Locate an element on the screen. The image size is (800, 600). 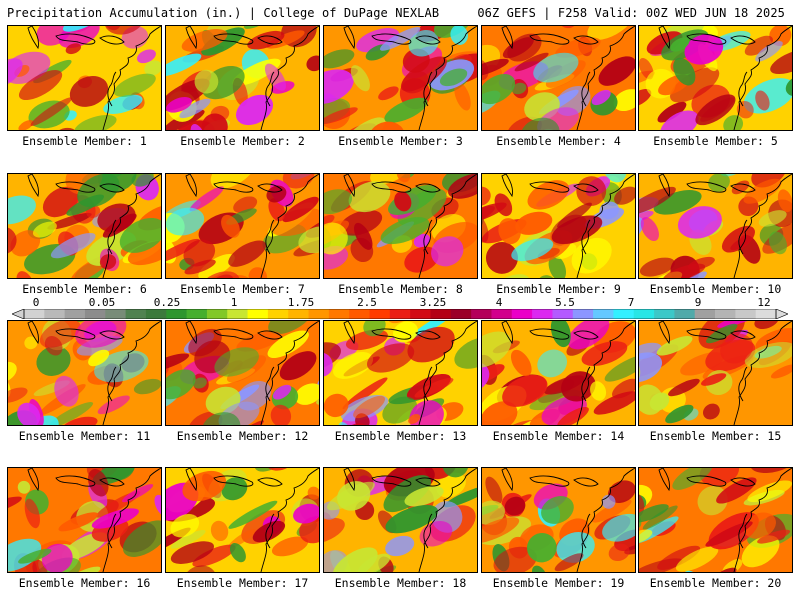
legend-outline is located at coordinates (400, 314).